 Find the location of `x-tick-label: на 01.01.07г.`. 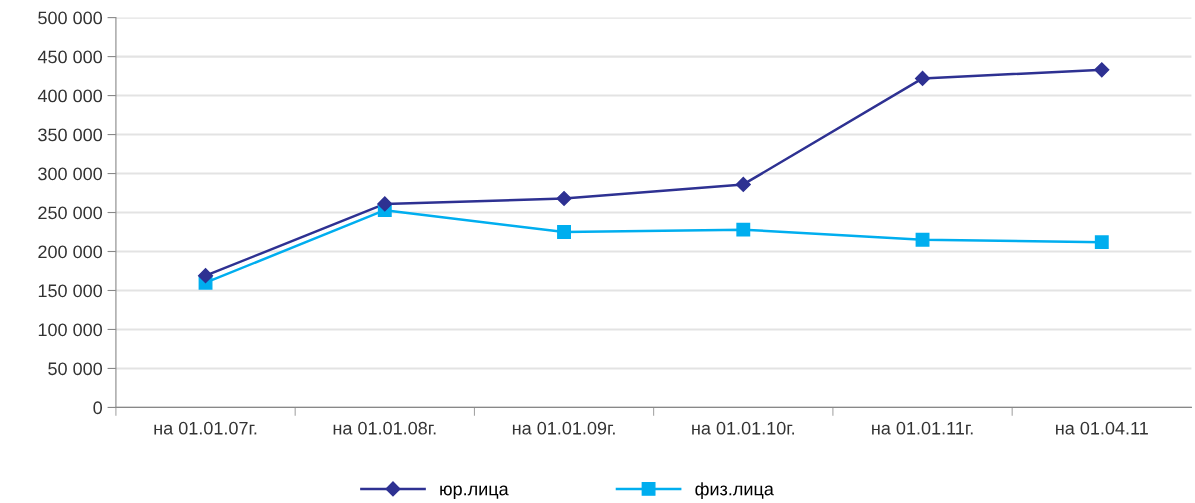

x-tick-label: на 01.01.07г. is located at coordinates (205, 428).